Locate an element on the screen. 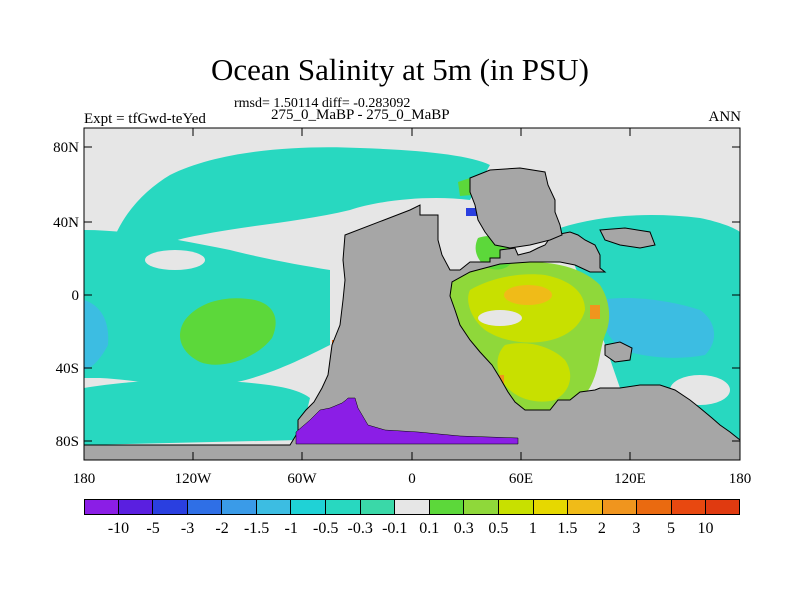  southern-ocean-cyan-band is located at coordinates (197, 412).